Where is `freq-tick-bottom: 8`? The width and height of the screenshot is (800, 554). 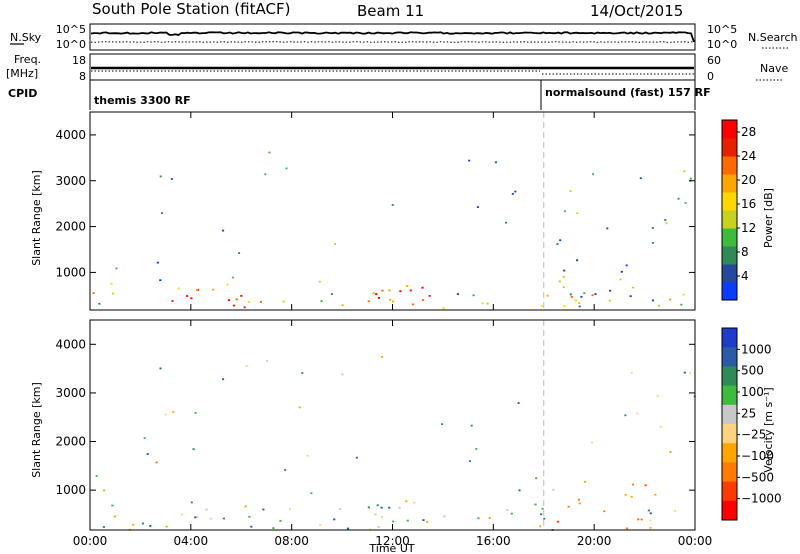 freq-tick-bottom: 8 is located at coordinates (82, 76).